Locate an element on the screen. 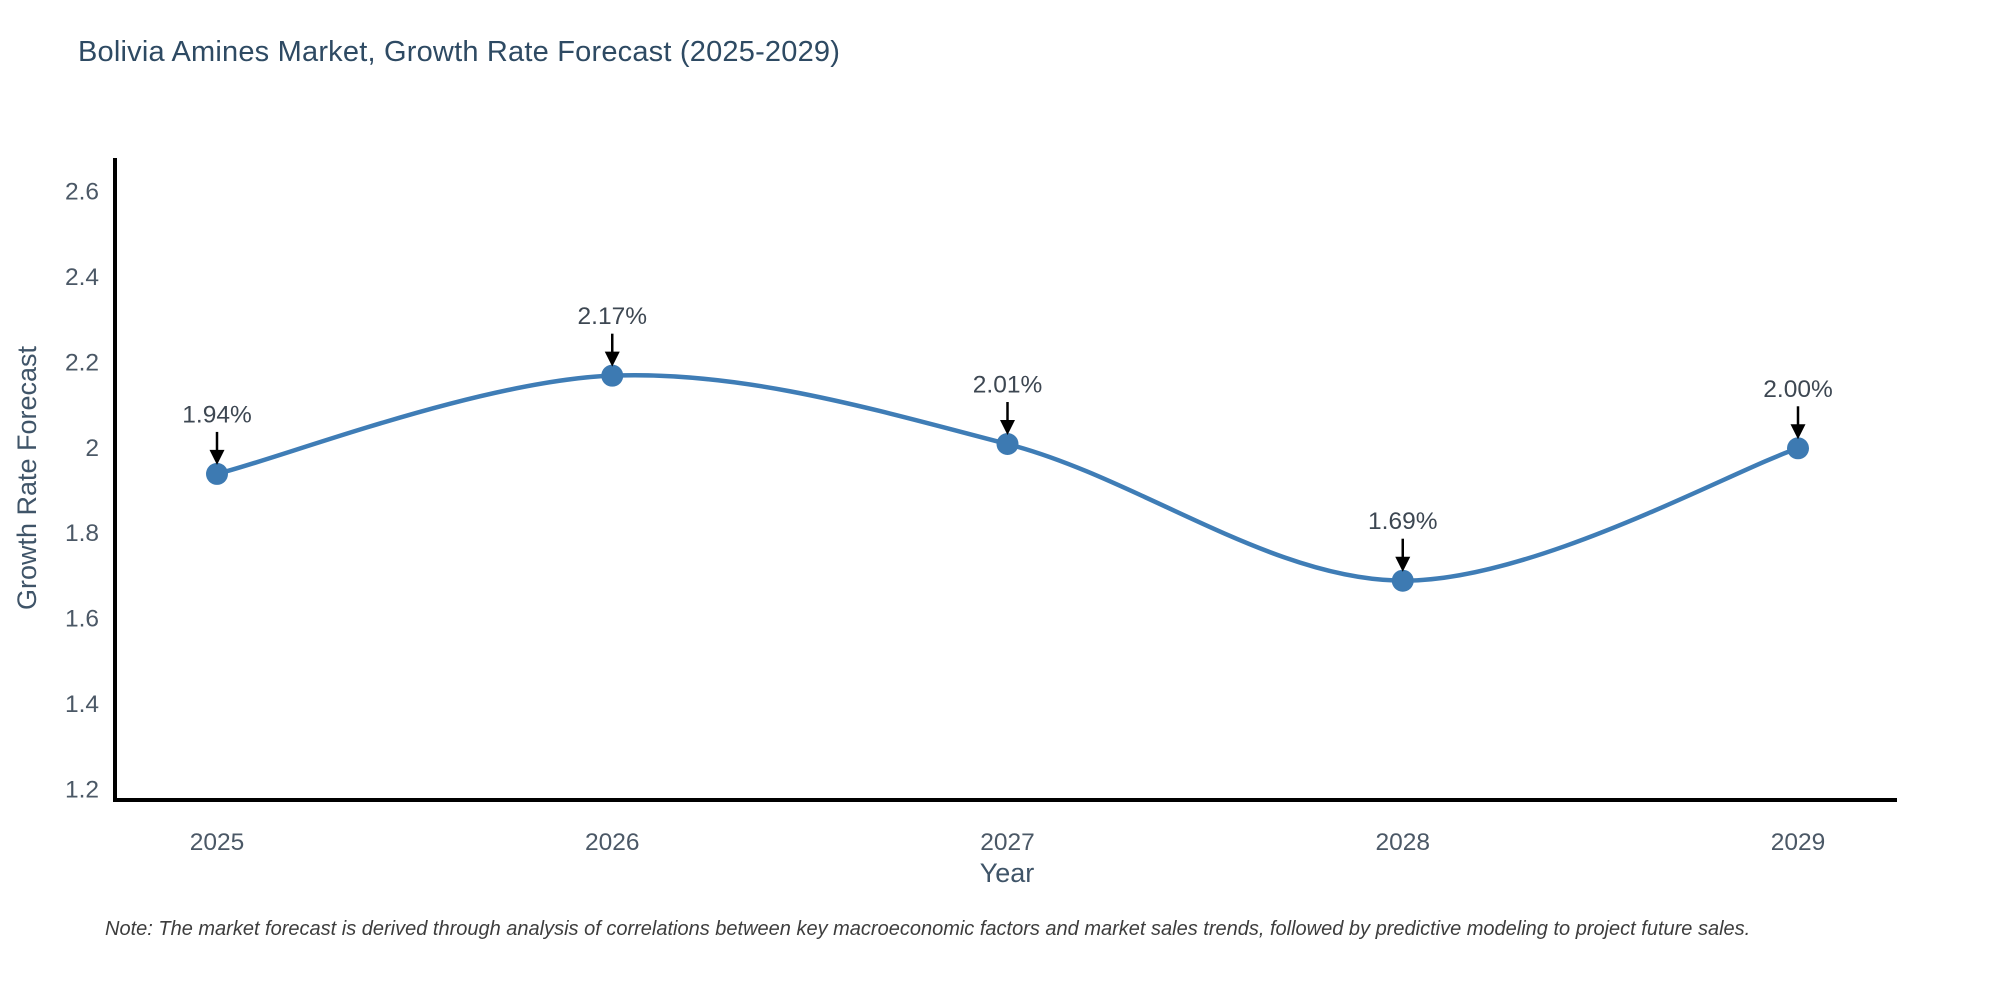 The height and width of the screenshot is (1000, 2000). y-tick-label: 2.4 is located at coordinates (82, 277).